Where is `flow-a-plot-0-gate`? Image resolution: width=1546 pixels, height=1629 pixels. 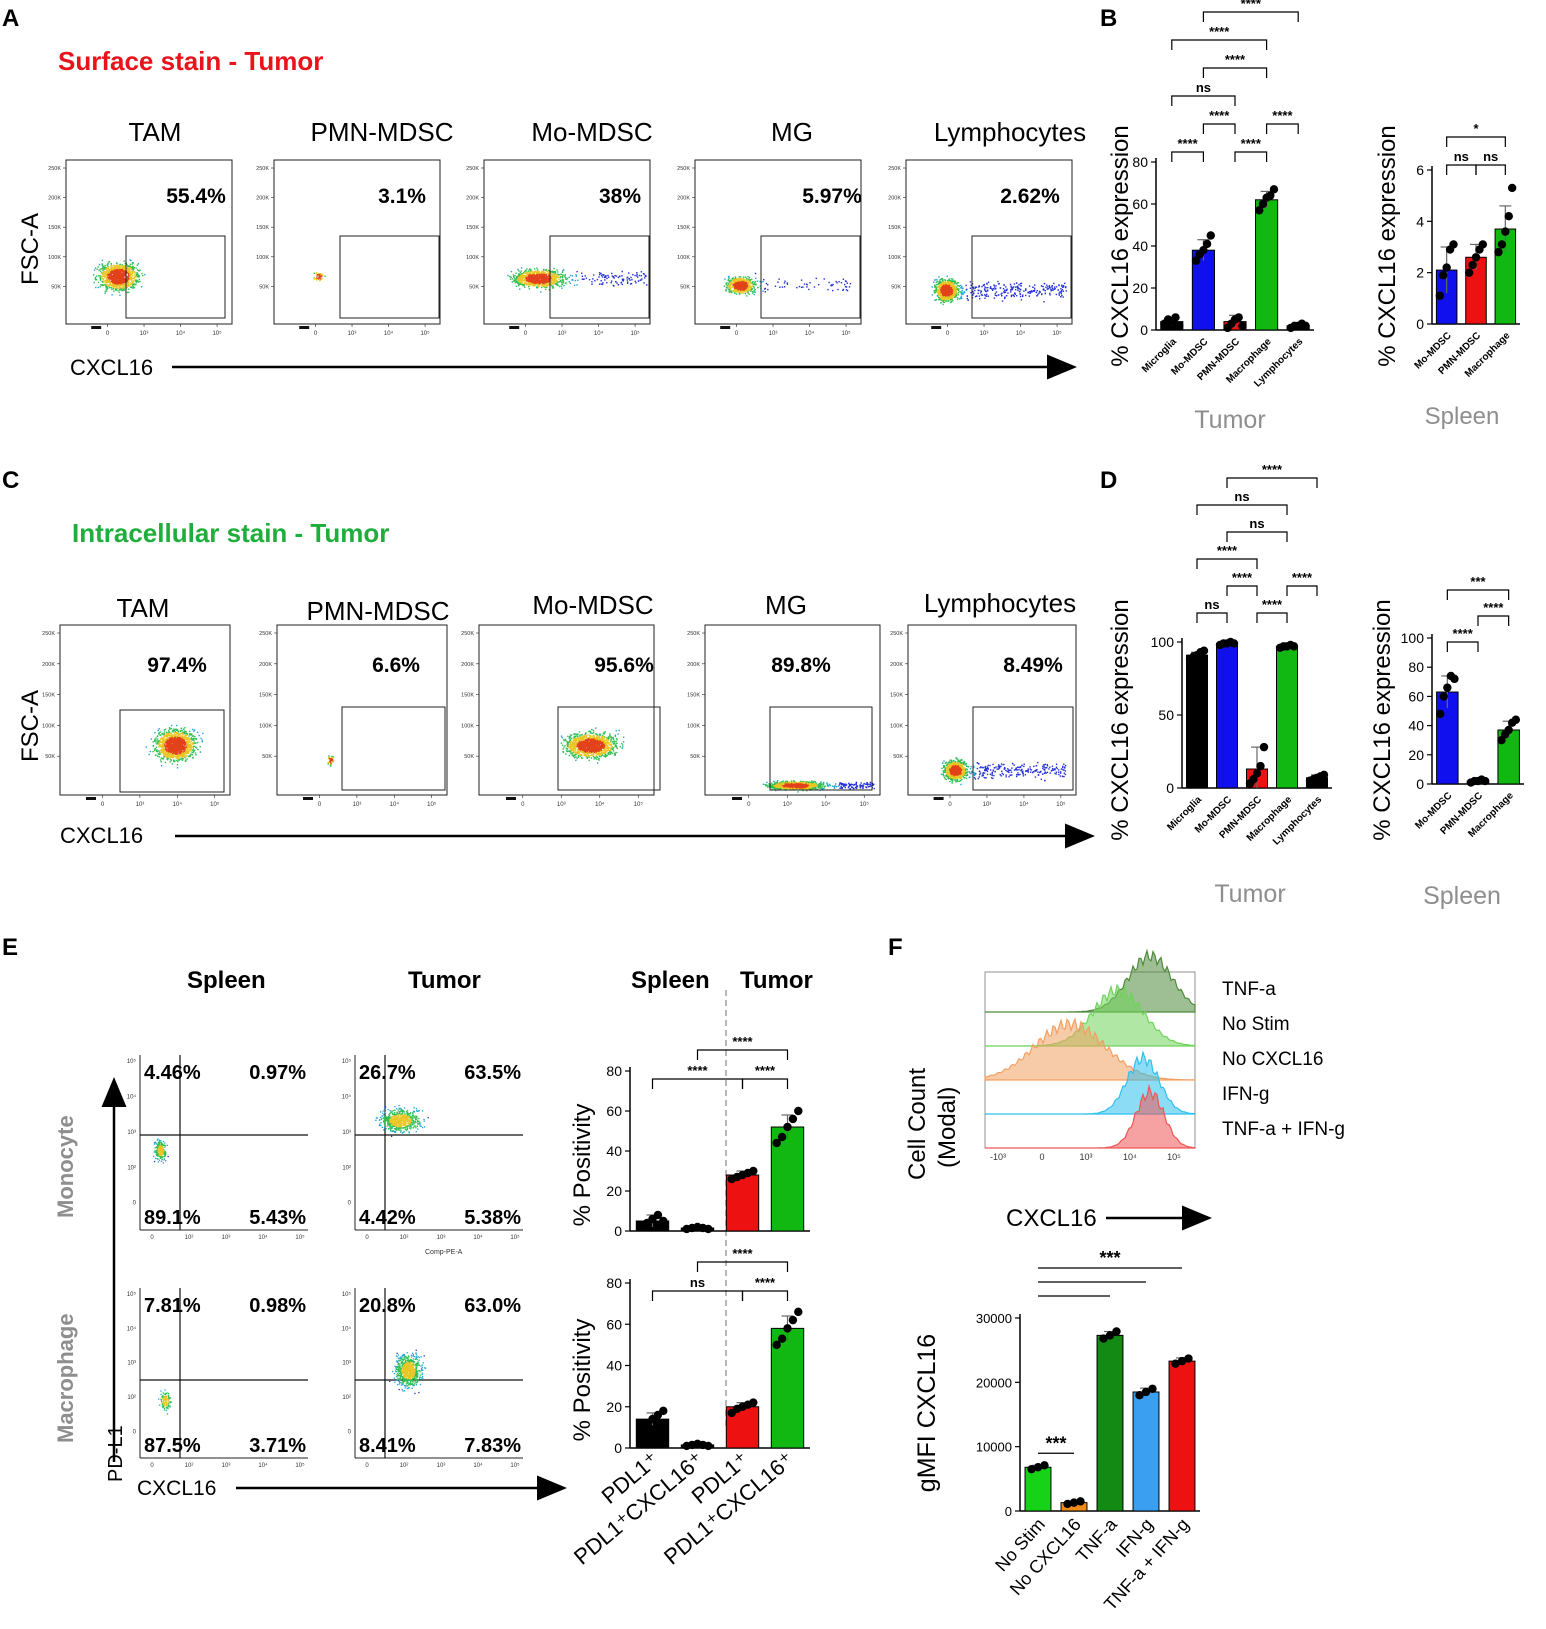 flow-a-plot-0-gate is located at coordinates (175, 277).